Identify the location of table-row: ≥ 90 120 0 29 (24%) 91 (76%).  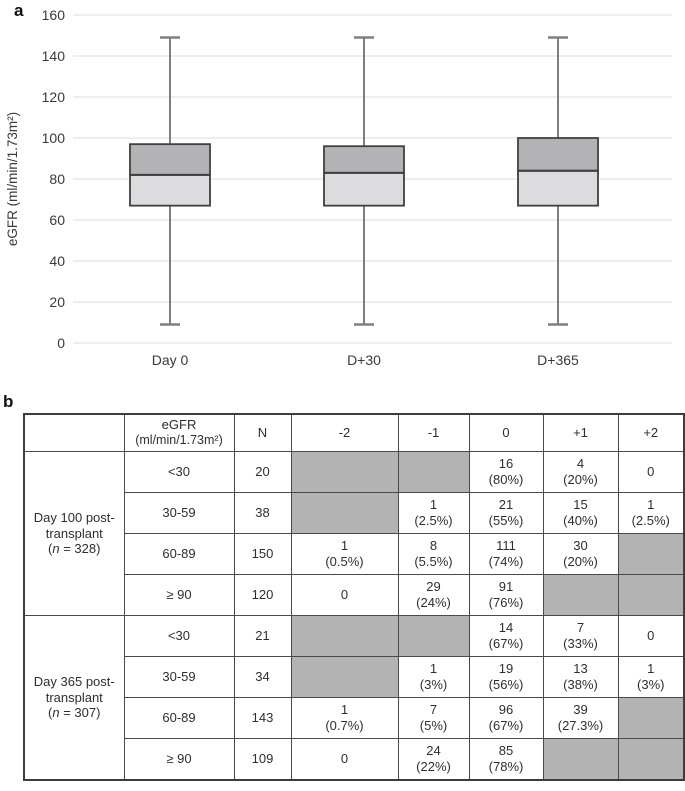
(354, 595).